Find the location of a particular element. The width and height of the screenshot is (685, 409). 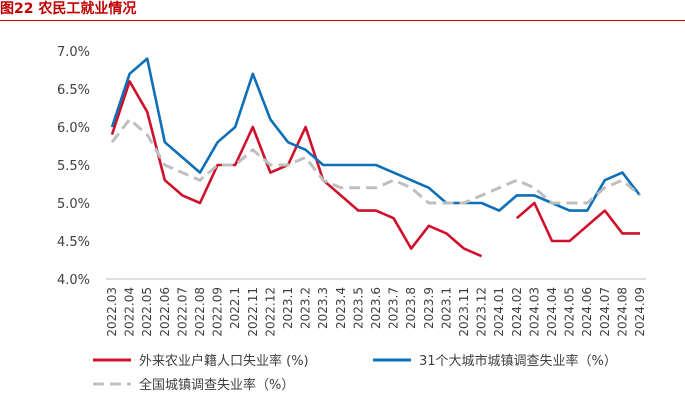

x-tick-label: 2023.6 is located at coordinates (376, 308).